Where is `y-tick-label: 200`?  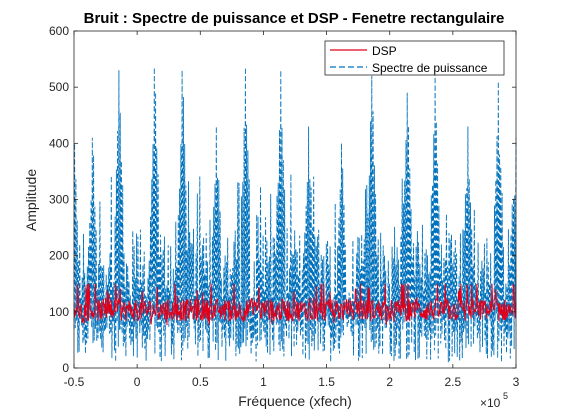 y-tick-label: 200 is located at coordinates (59, 256).